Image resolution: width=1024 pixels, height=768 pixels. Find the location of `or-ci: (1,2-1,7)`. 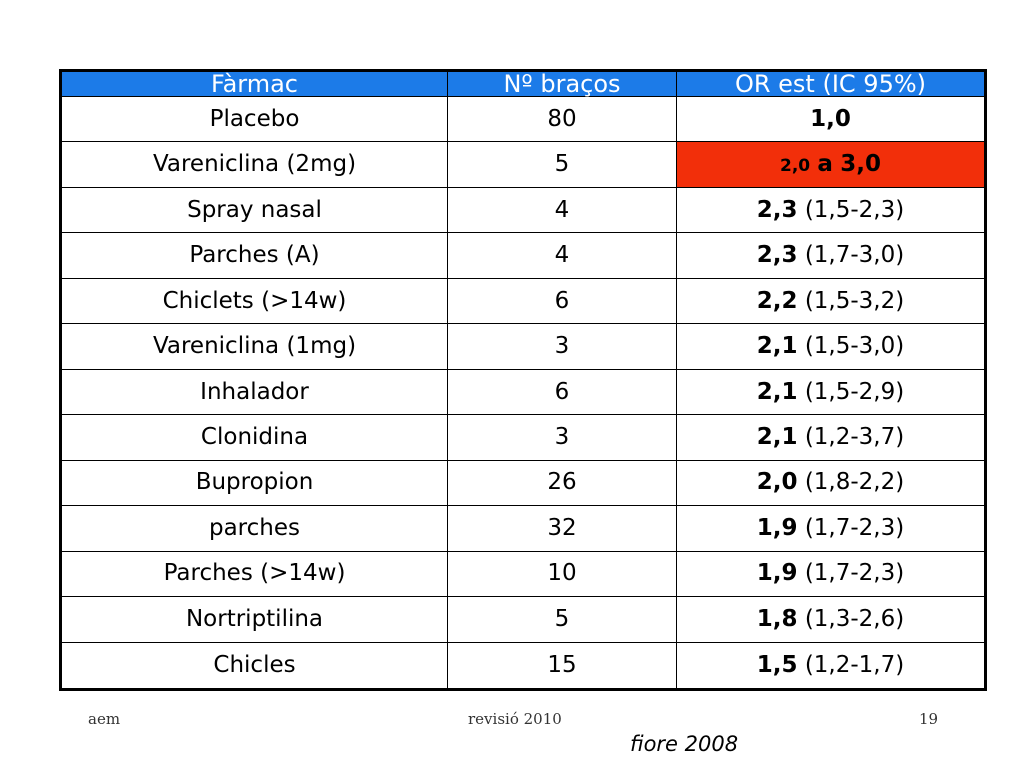

or-ci: (1,2-1,7) is located at coordinates (854, 664).